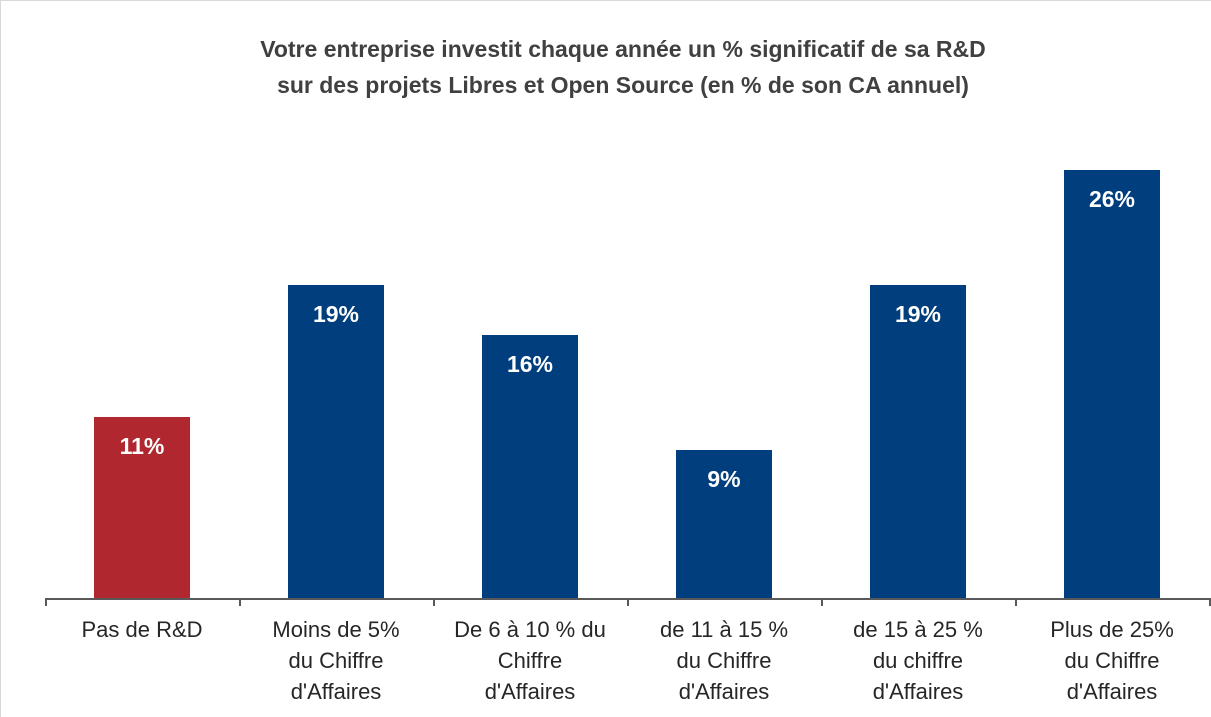 This screenshot has height=717, width=1211. Describe the element at coordinates (530, 660) in the screenshot. I see `x-tick-label: De 6 à 10 % du Chiffre d'Affaires` at that location.